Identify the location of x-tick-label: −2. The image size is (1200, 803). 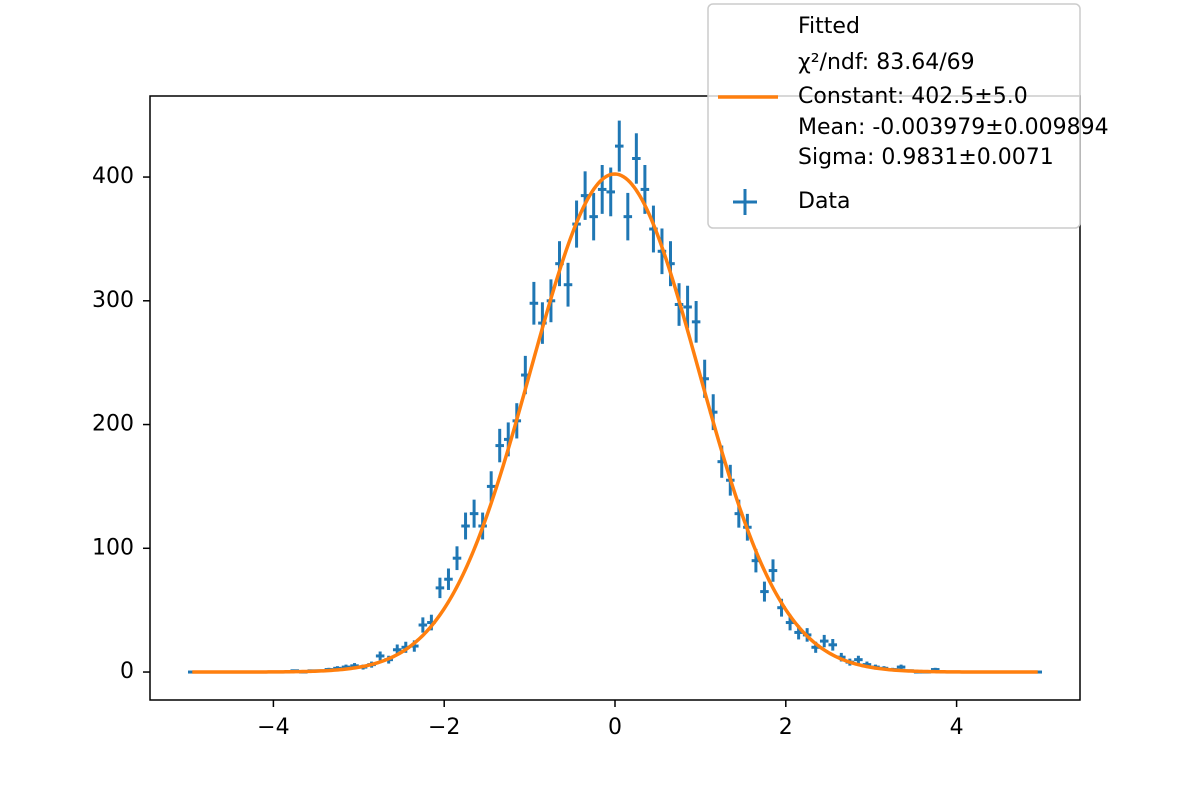
(444, 727).